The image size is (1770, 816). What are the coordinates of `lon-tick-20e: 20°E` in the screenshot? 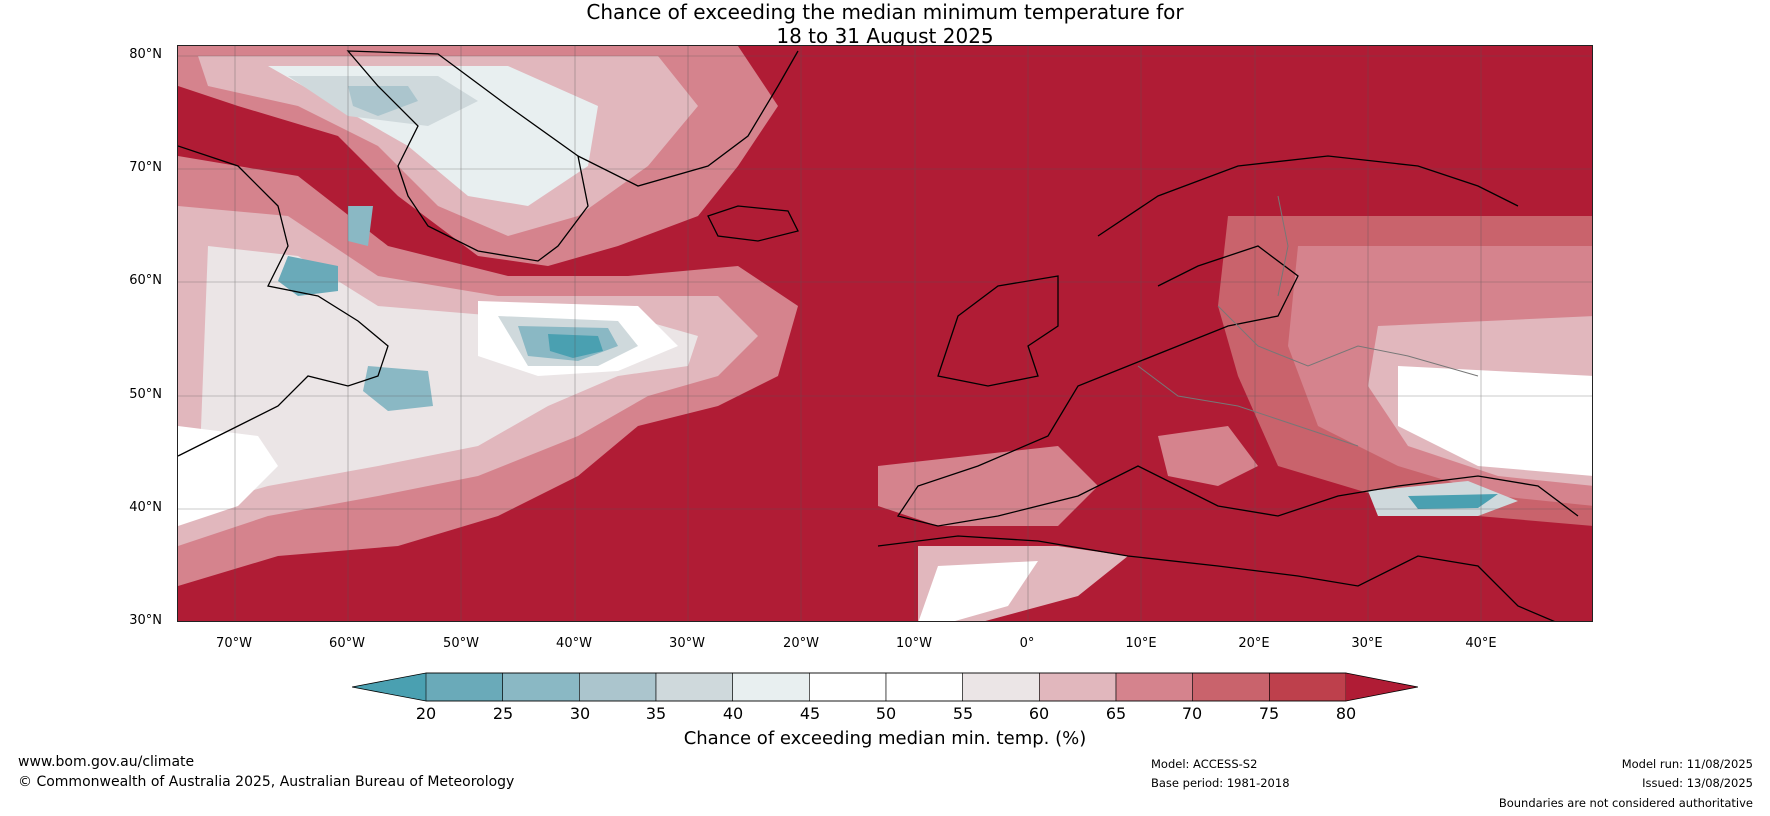 It's located at (1254, 643).